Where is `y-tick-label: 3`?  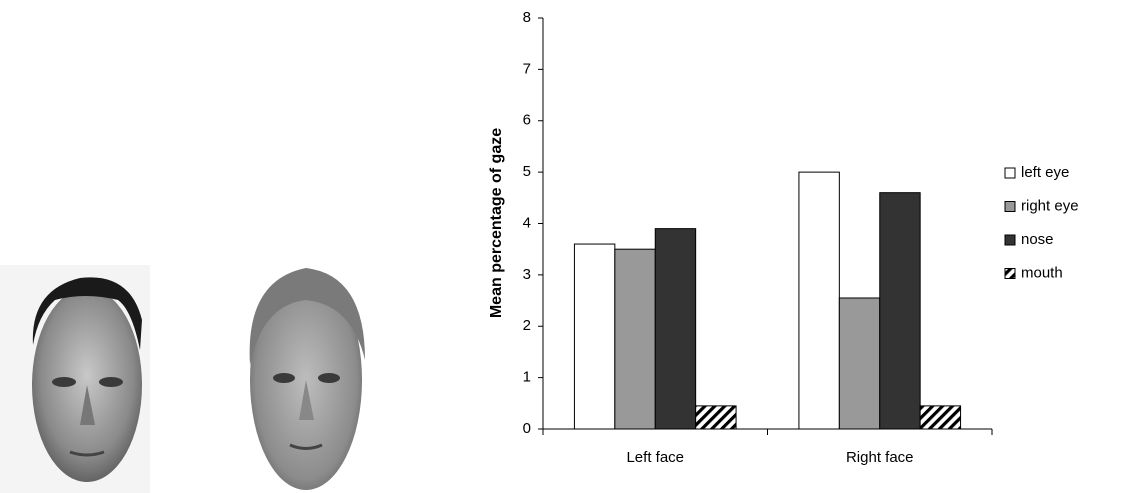
y-tick-label: 3 is located at coordinates (527, 274).